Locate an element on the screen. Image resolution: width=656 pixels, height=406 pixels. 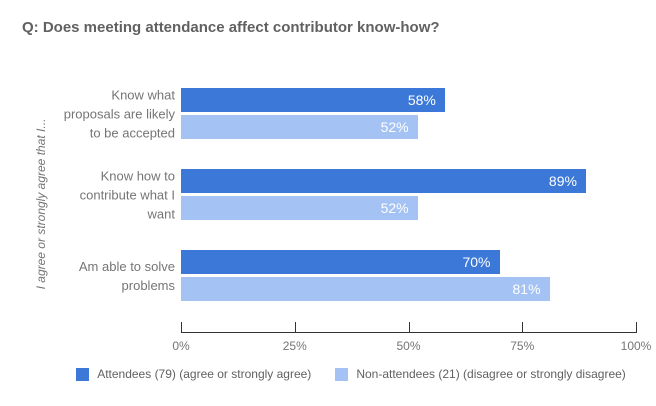
bar-value-label: 81% is located at coordinates (526, 289).